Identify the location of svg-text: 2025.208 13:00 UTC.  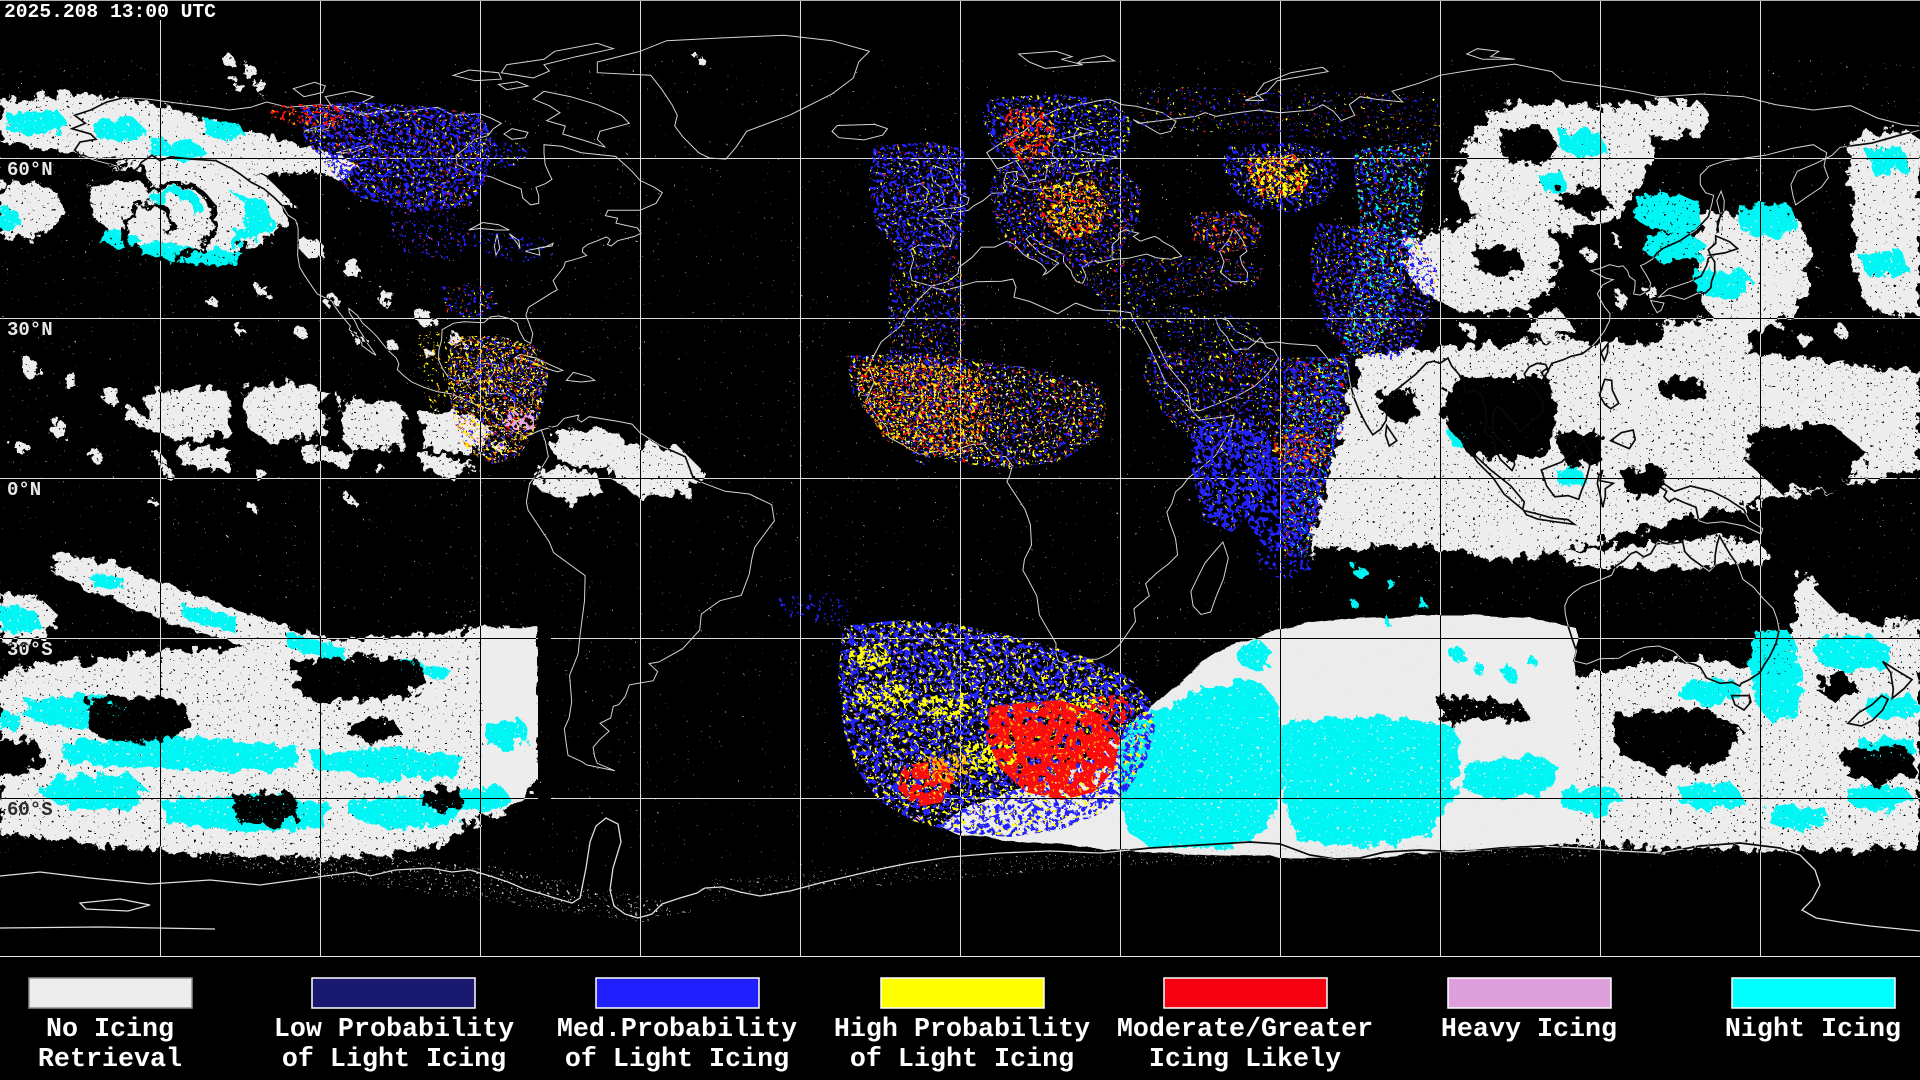
(110, 12).